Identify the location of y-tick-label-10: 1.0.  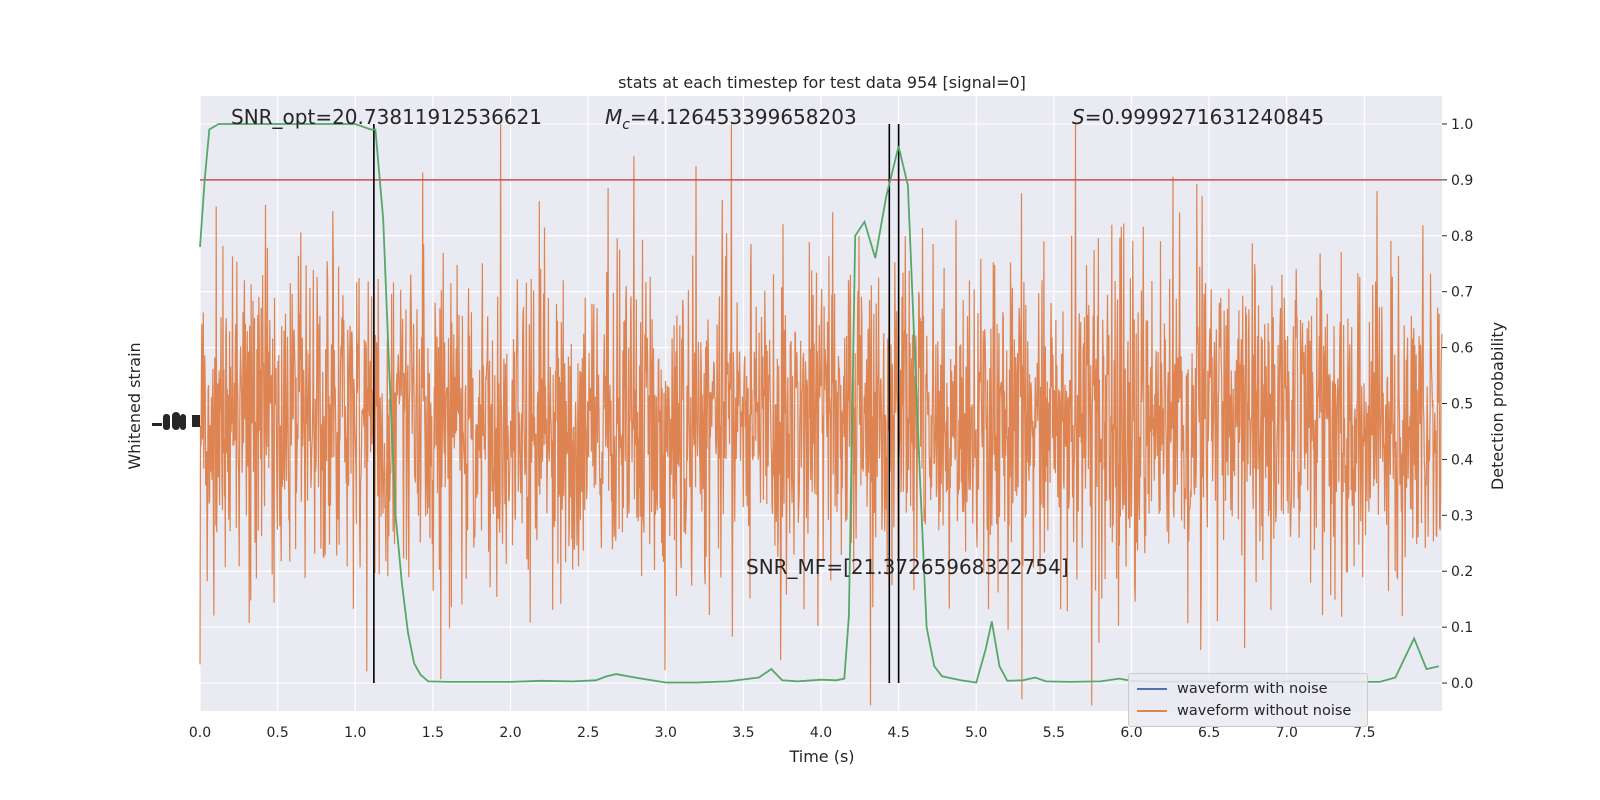
(1462, 125).